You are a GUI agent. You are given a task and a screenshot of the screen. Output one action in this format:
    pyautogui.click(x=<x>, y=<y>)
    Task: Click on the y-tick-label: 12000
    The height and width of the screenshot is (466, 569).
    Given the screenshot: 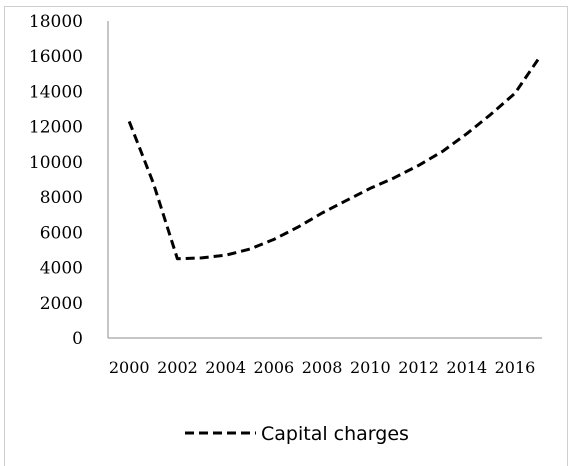 What is the action you would take?
    pyautogui.click(x=56, y=128)
    